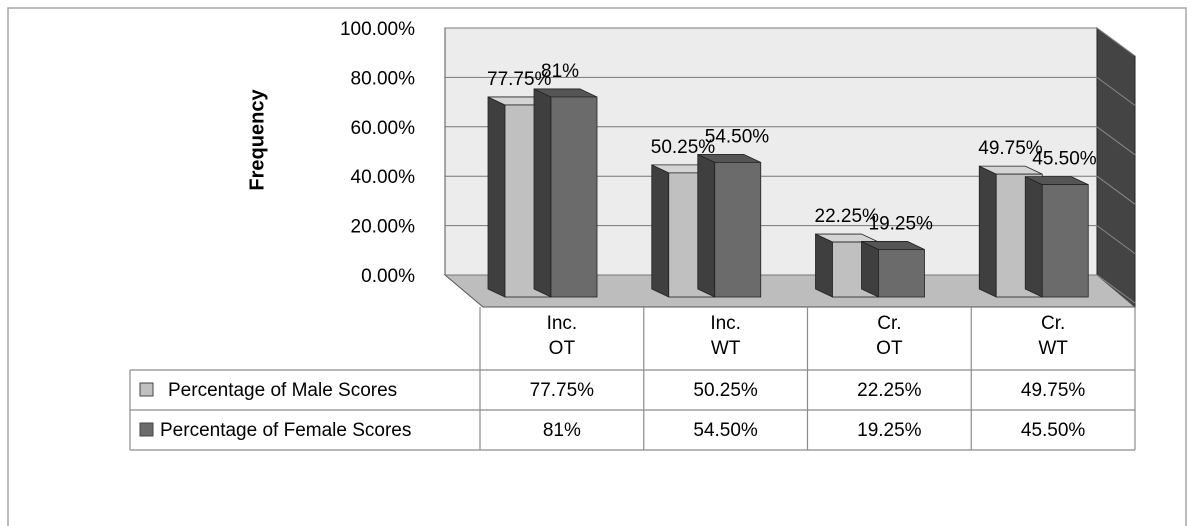  Describe the element at coordinates (282, 390) in the screenshot. I see `legend-label: Percentage of Male Scores` at that location.